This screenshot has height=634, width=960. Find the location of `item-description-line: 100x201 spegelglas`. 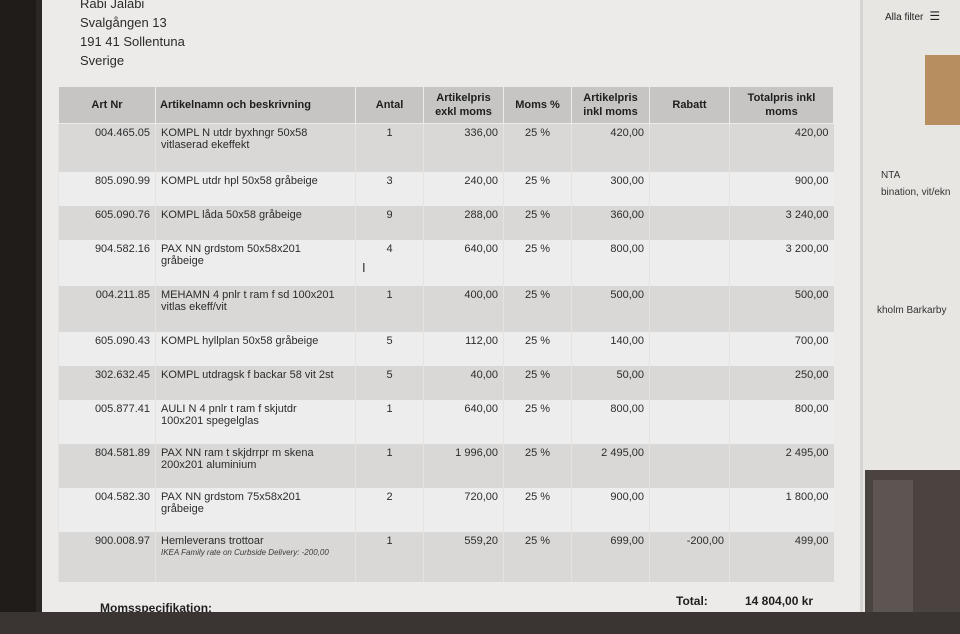

item-description-line: 100x201 spegelglas is located at coordinates (210, 420).